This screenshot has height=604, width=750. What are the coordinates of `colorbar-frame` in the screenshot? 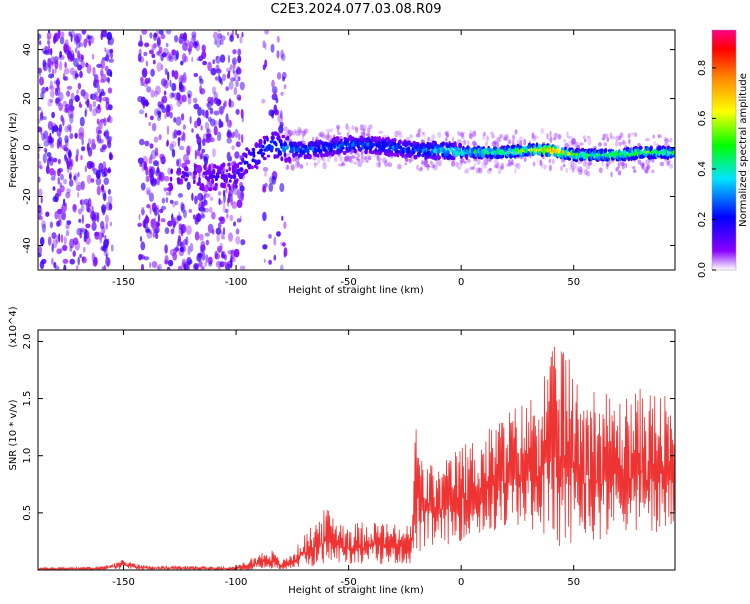 It's located at (724, 150).